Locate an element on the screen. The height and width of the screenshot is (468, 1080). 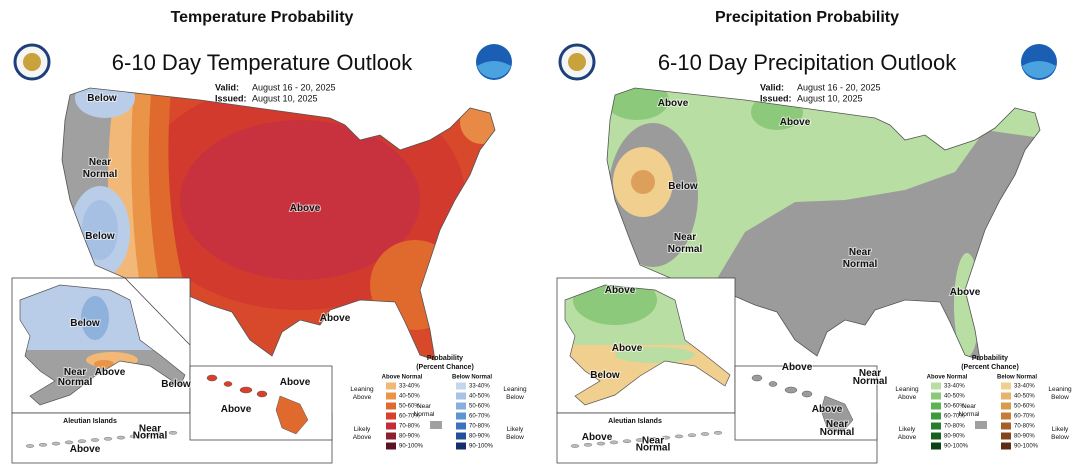
valid-label: Valid: is located at coordinates (772, 87).